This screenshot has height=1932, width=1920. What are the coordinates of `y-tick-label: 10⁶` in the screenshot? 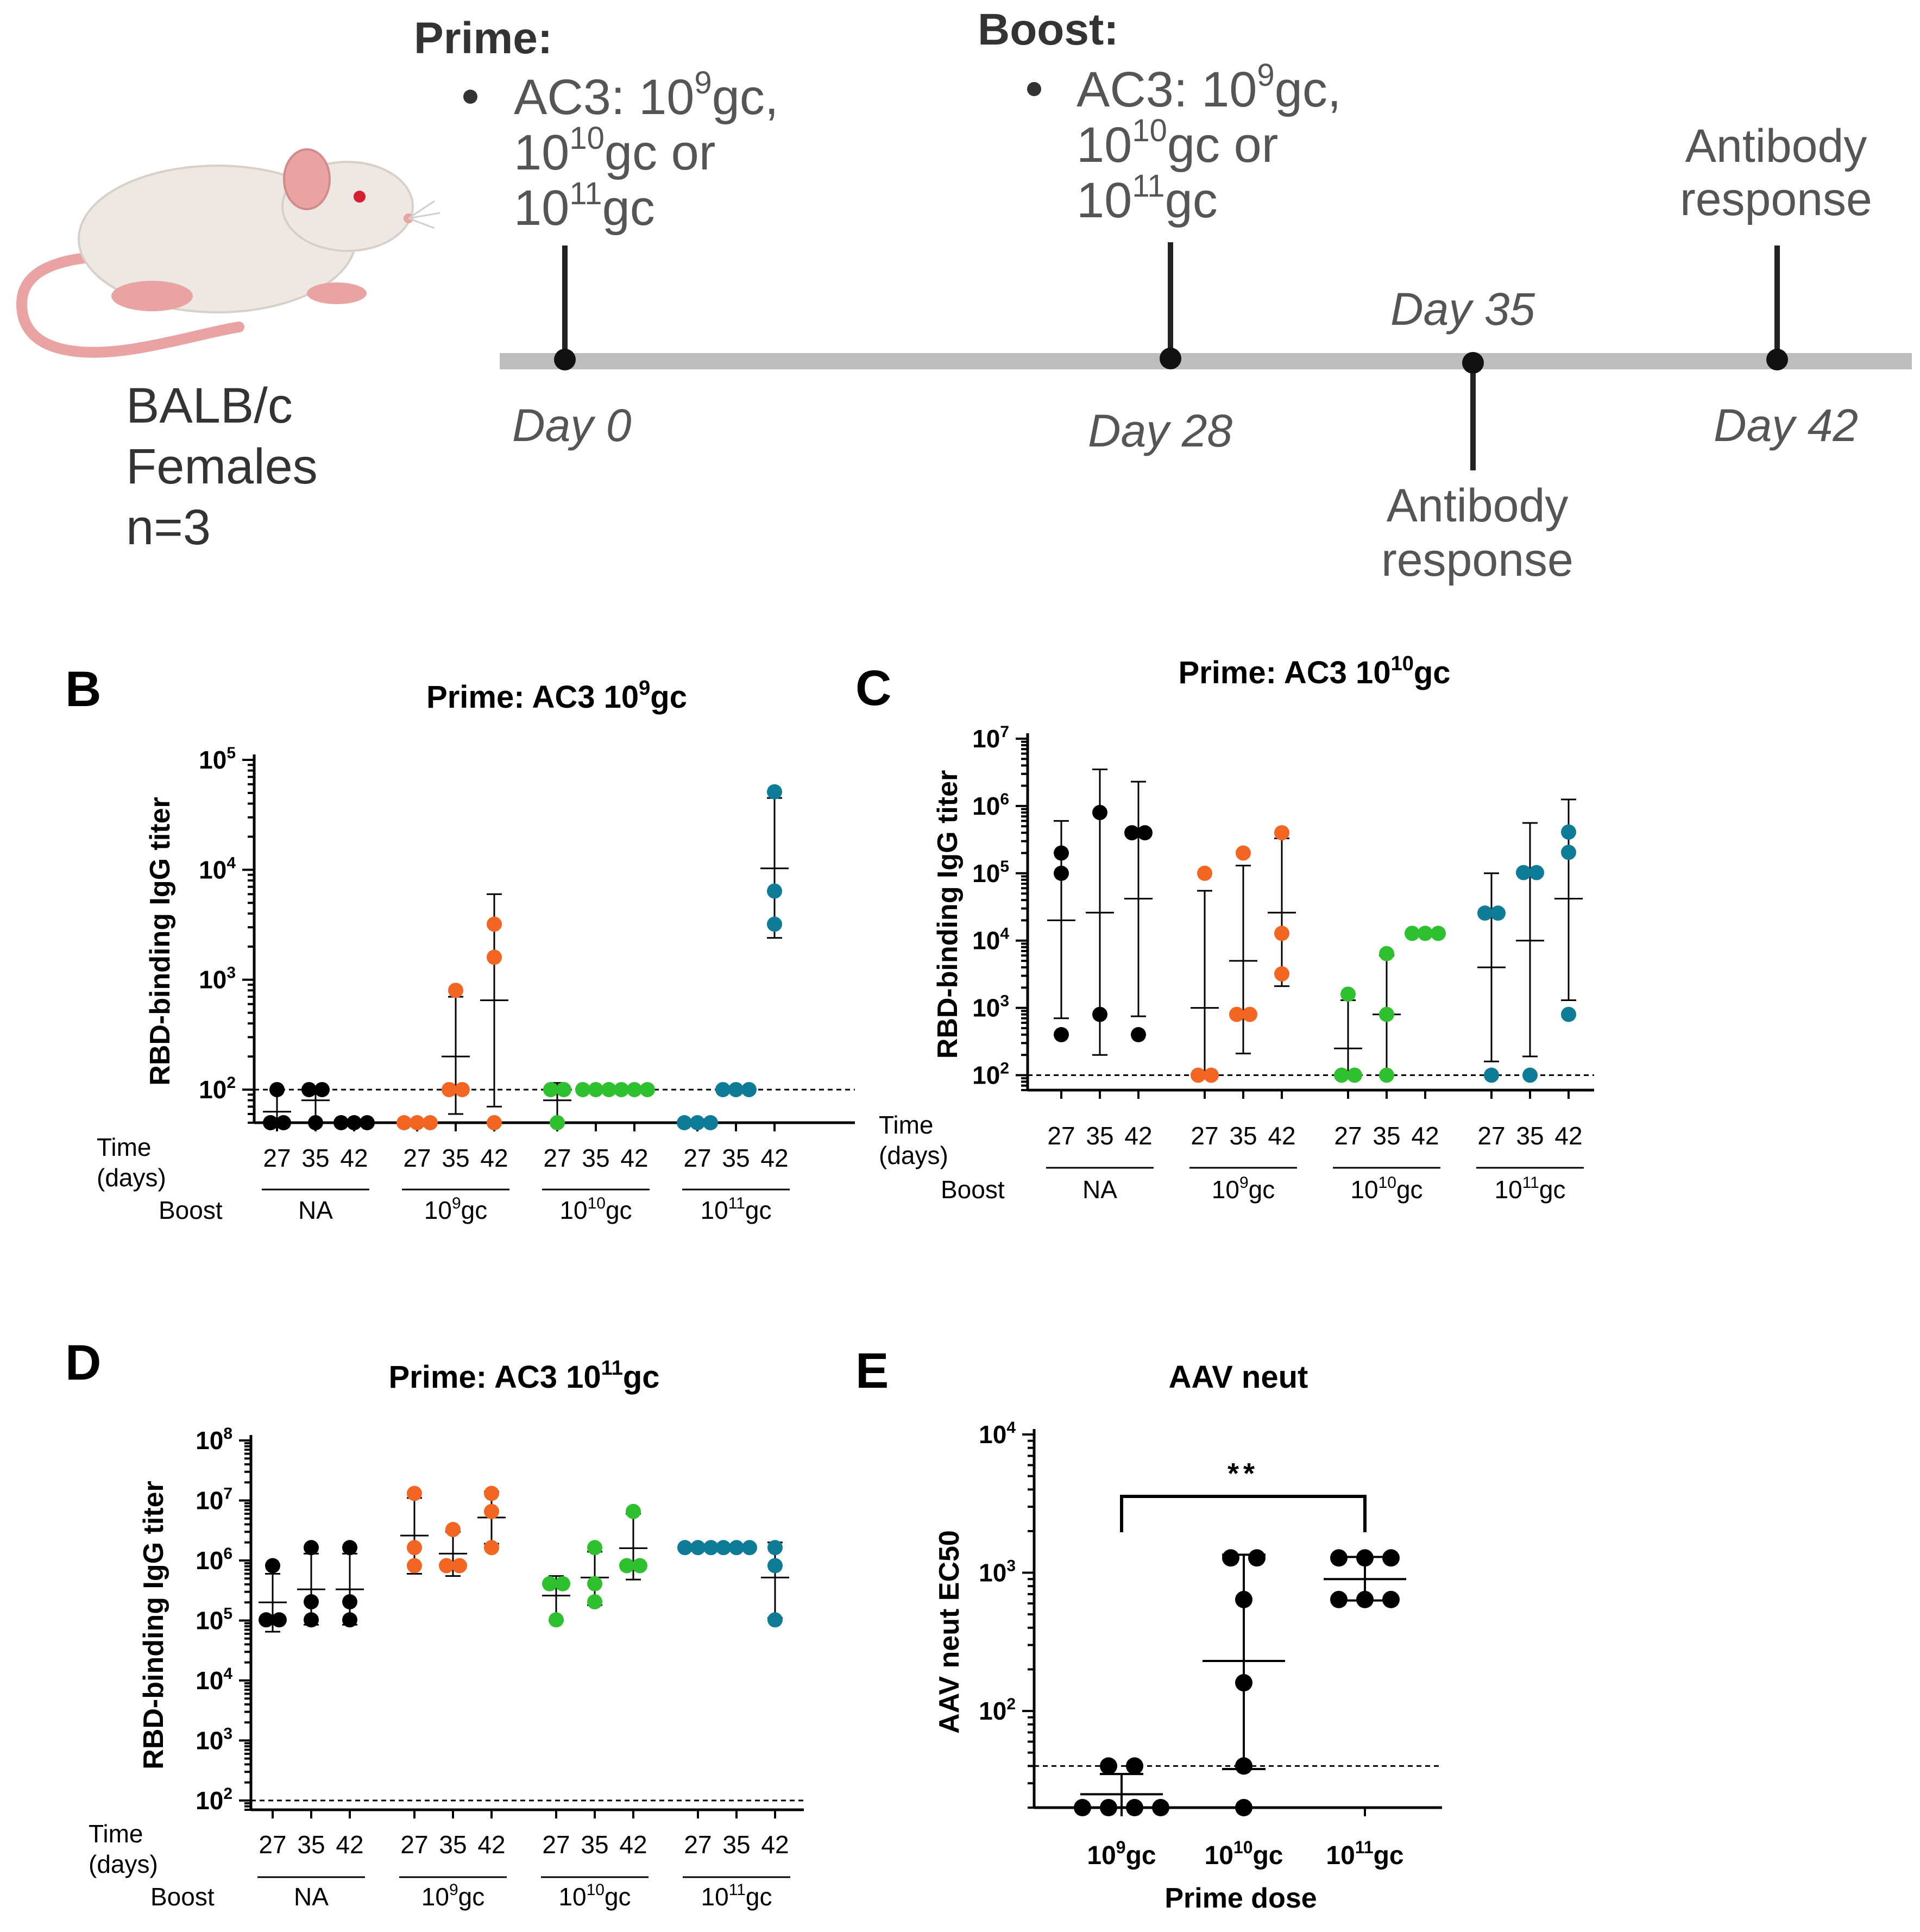 It's located at (214, 1560).